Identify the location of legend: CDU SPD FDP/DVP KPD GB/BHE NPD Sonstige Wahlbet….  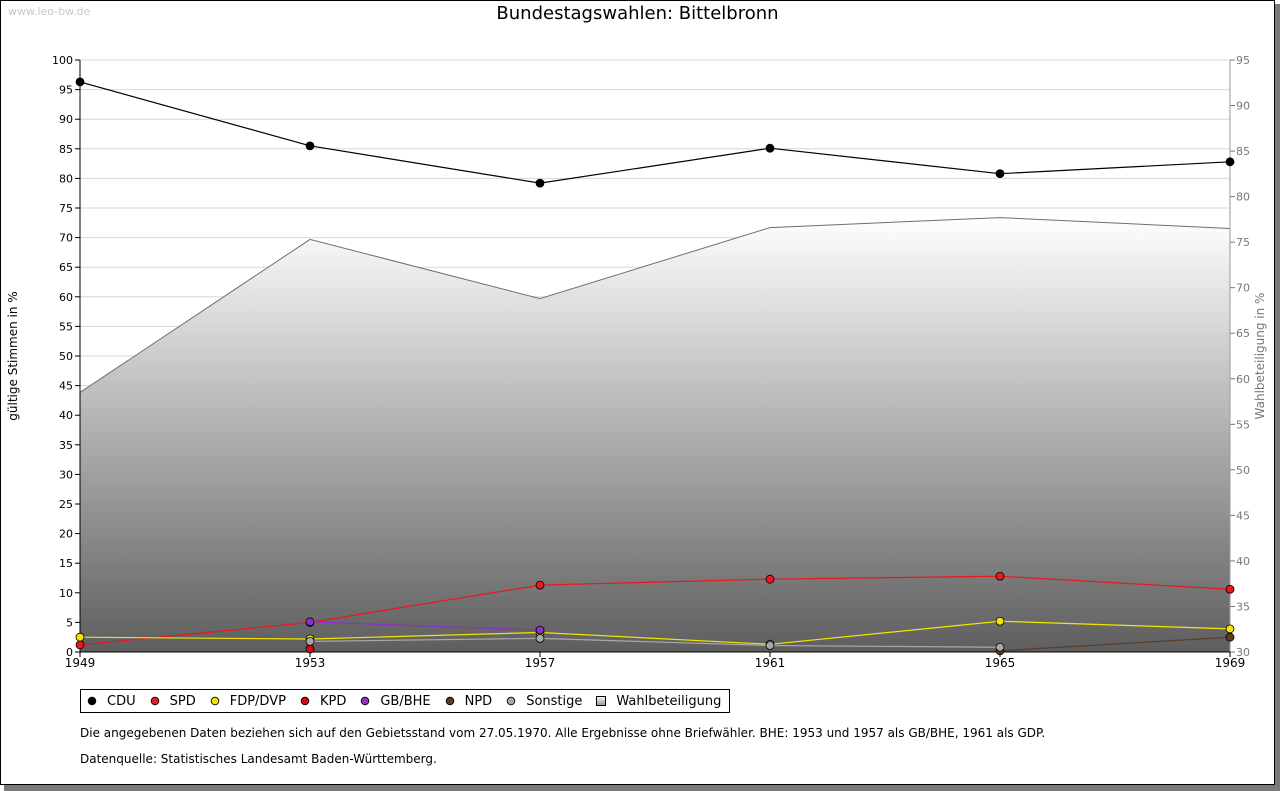
(405, 701).